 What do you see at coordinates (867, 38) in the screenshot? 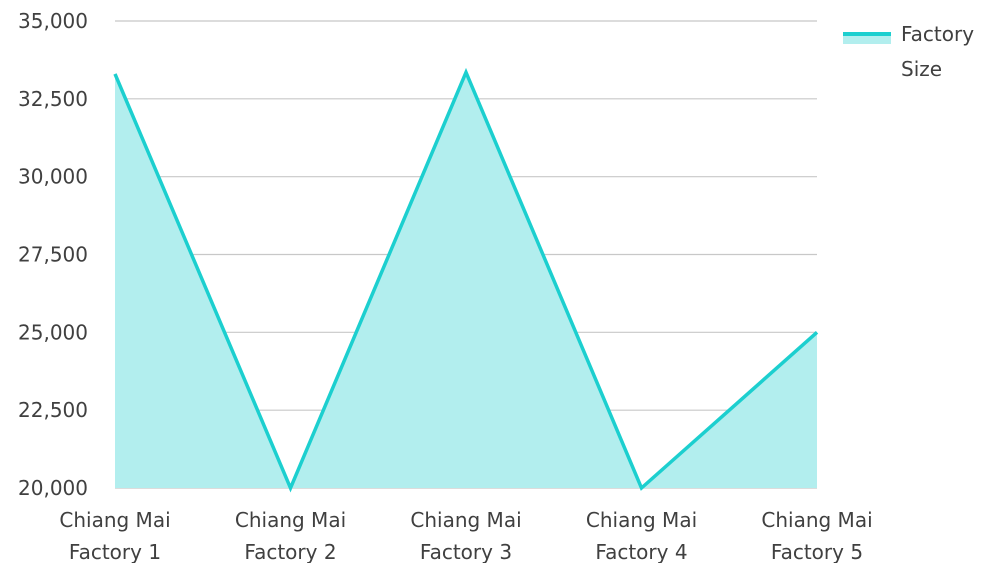
I see `legend-swatch-fill` at bounding box center [867, 38].